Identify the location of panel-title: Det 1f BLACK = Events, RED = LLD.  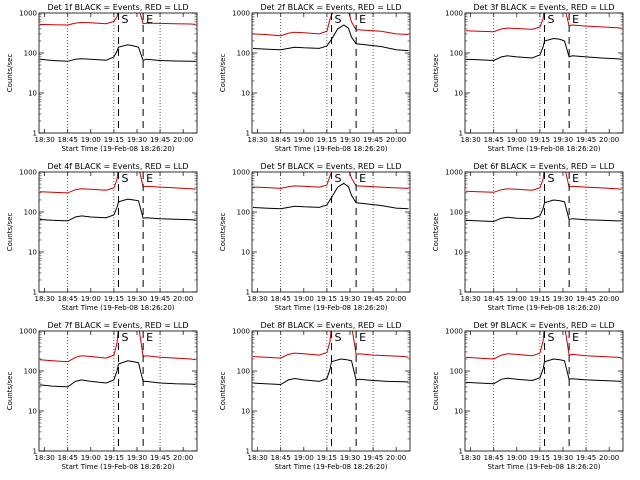
(117, 7).